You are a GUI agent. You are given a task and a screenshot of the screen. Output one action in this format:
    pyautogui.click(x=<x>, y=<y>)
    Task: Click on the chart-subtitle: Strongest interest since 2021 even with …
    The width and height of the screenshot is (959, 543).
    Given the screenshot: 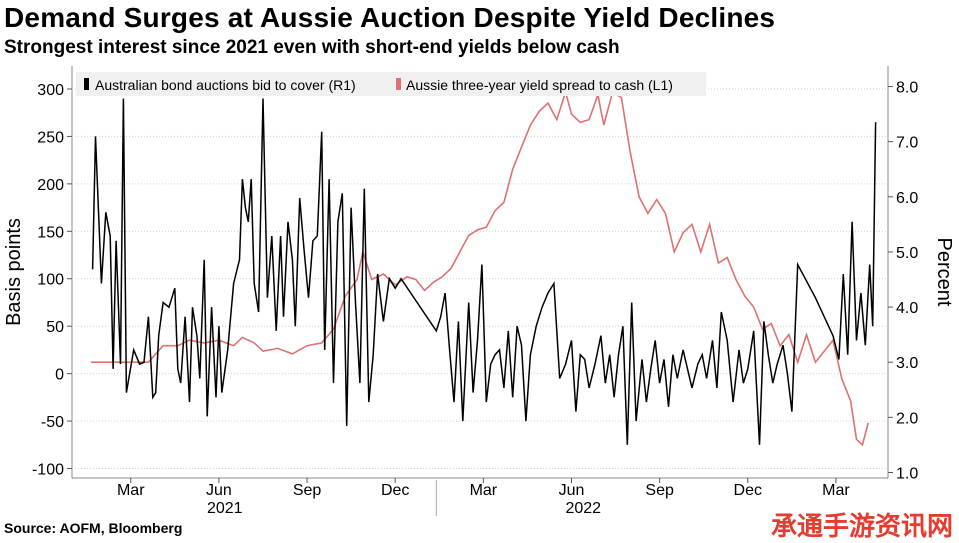 What is the action you would take?
    pyautogui.click(x=312, y=47)
    